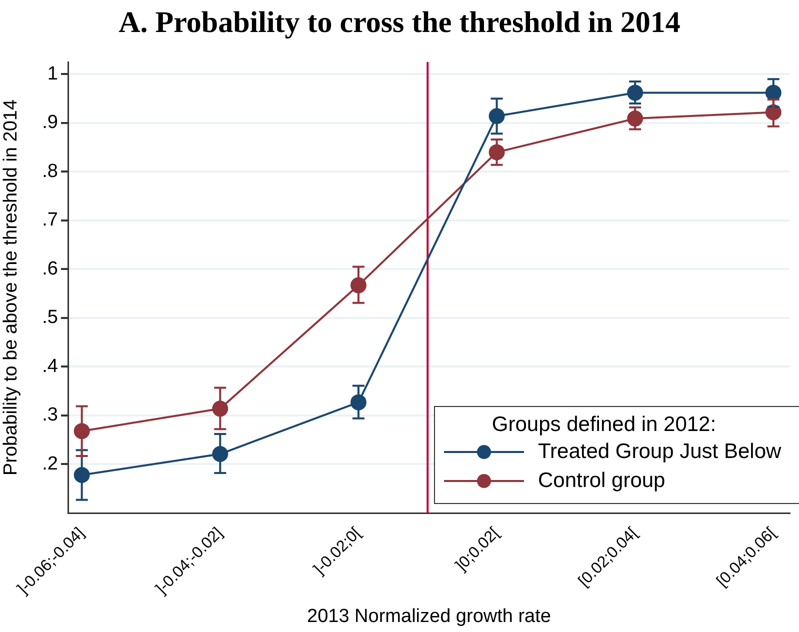 The width and height of the screenshot is (799, 632). Describe the element at coordinates (604, 425) in the screenshot. I see `legend-title: Groups defined in 2012:` at that location.